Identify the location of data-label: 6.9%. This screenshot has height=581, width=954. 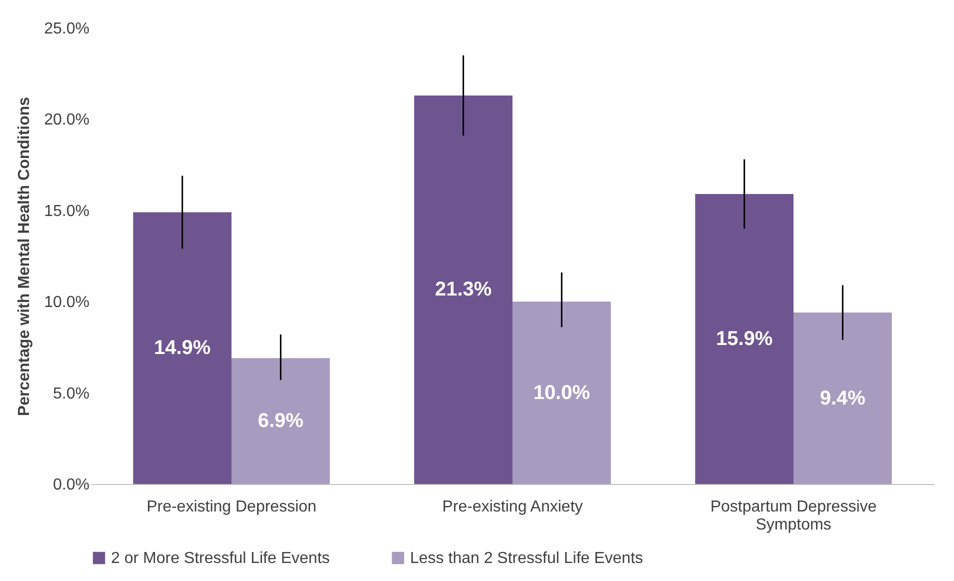
(281, 421).